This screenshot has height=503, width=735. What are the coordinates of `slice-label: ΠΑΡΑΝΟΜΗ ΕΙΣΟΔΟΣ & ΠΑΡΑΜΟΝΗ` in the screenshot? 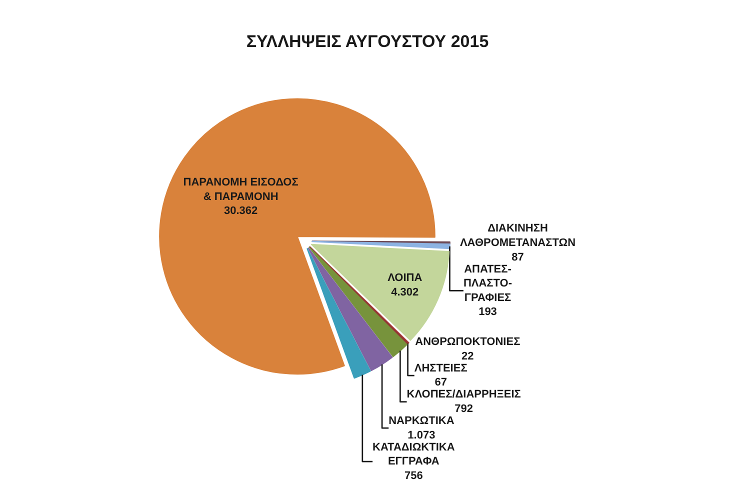 It's located at (241, 189).